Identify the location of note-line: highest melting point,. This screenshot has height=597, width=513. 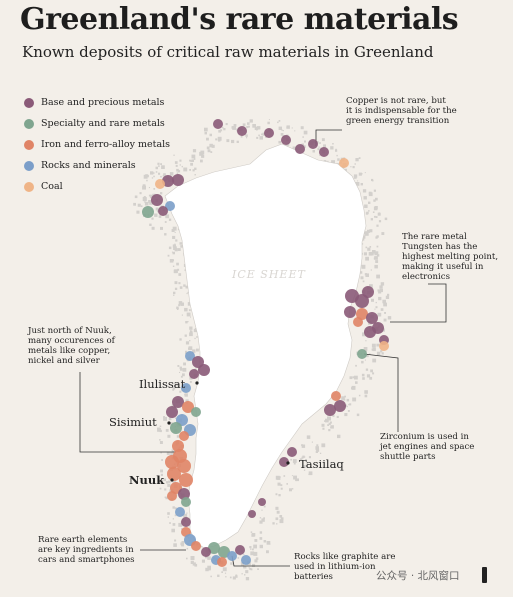
(450, 257).